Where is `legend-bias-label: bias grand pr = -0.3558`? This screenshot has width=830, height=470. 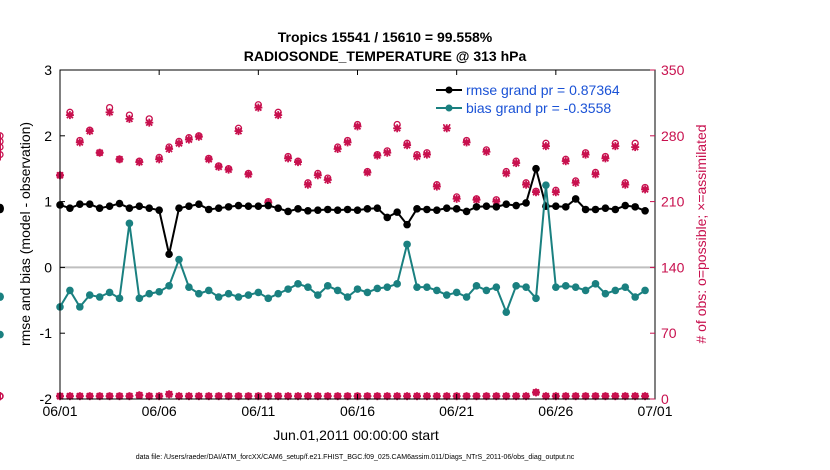
legend-bias-label: bias grand pr = -0.3558 is located at coordinates (538, 108).